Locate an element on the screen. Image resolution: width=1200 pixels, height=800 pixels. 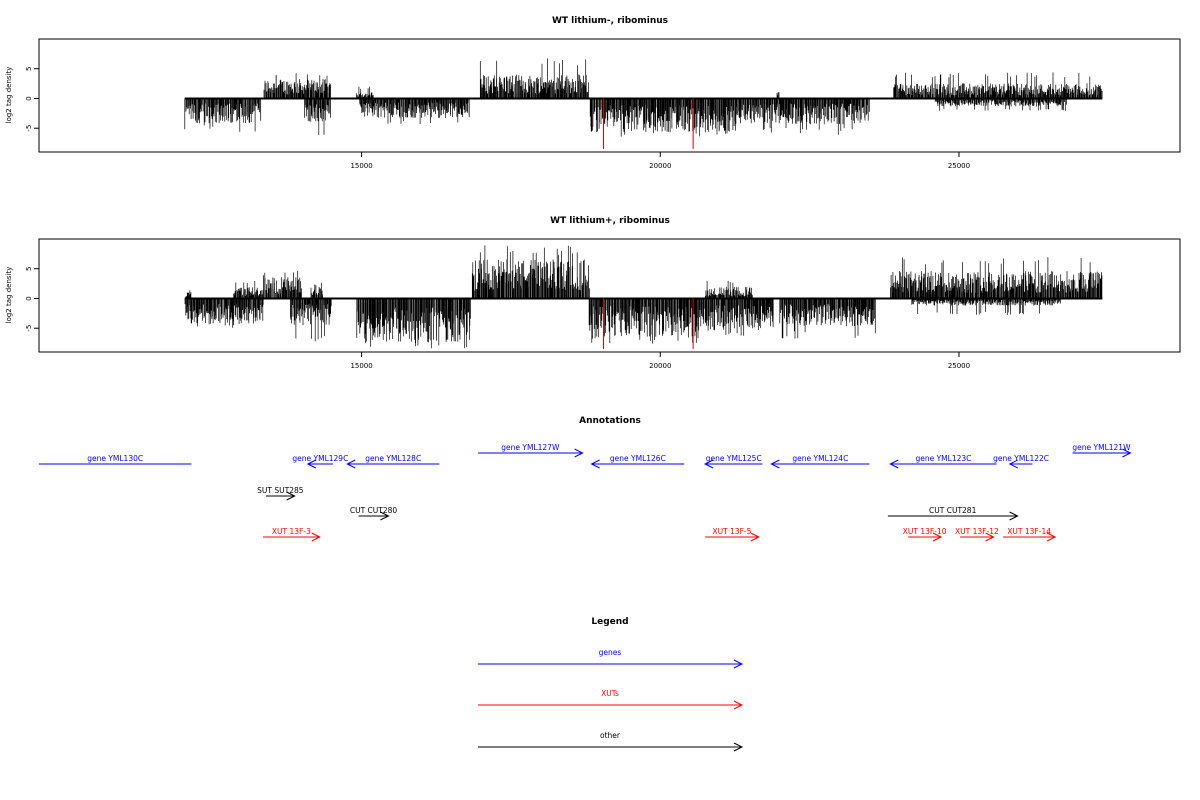
feature-label: gene YML122C is located at coordinates (1021, 458).